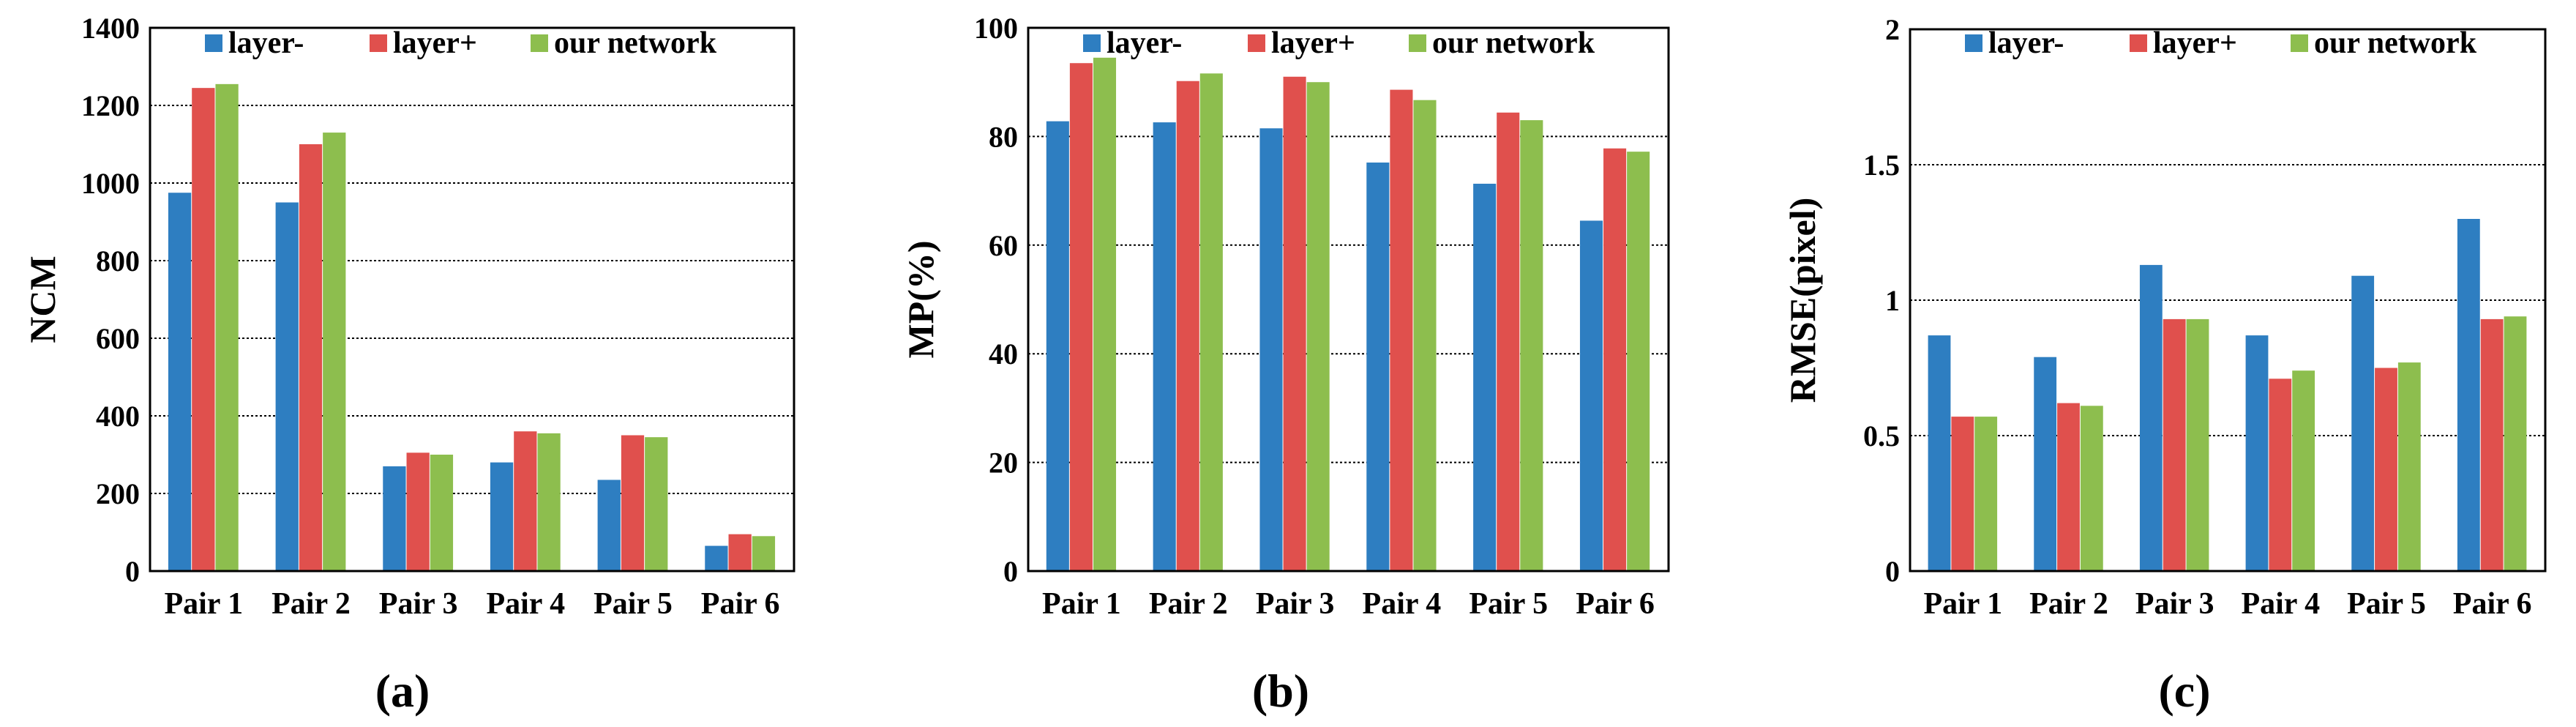 The width and height of the screenshot is (2576, 727). Describe the element at coordinates (2184, 691) in the screenshot. I see `panel-label: (c)` at that location.